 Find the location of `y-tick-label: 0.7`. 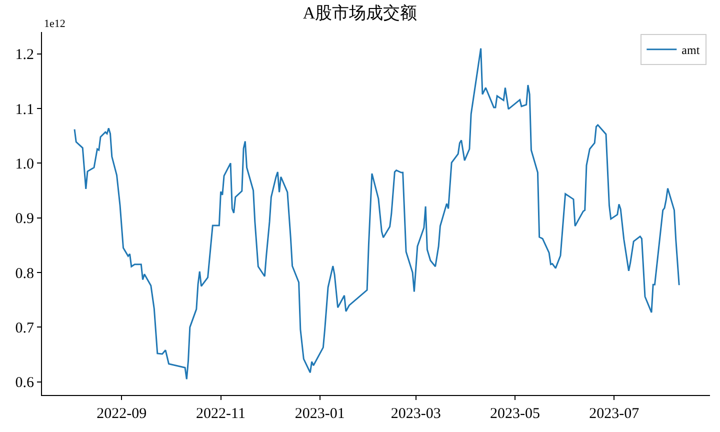

y-tick-label: 0.7 is located at coordinates (24, 328).